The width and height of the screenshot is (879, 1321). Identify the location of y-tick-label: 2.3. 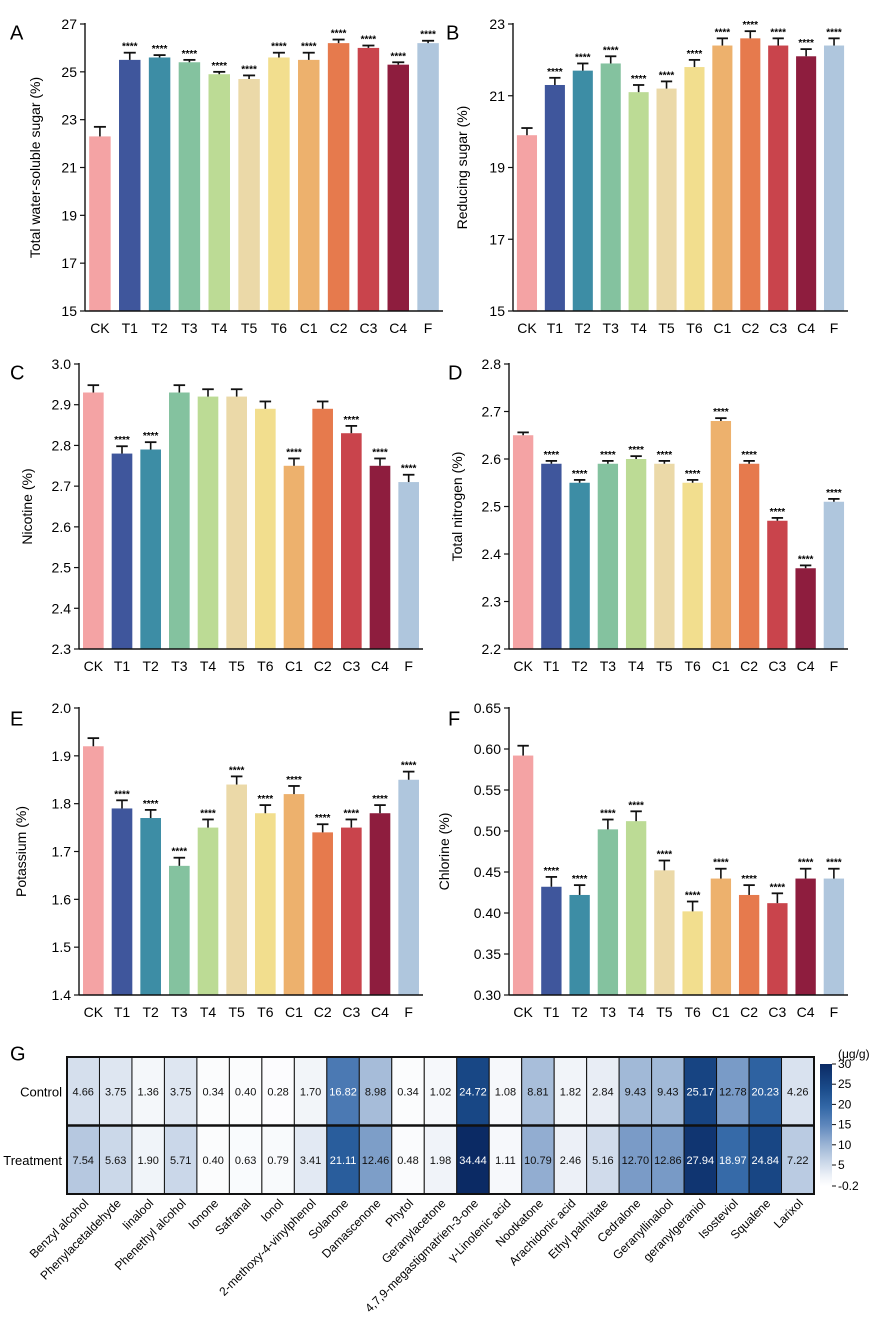
(492, 602).